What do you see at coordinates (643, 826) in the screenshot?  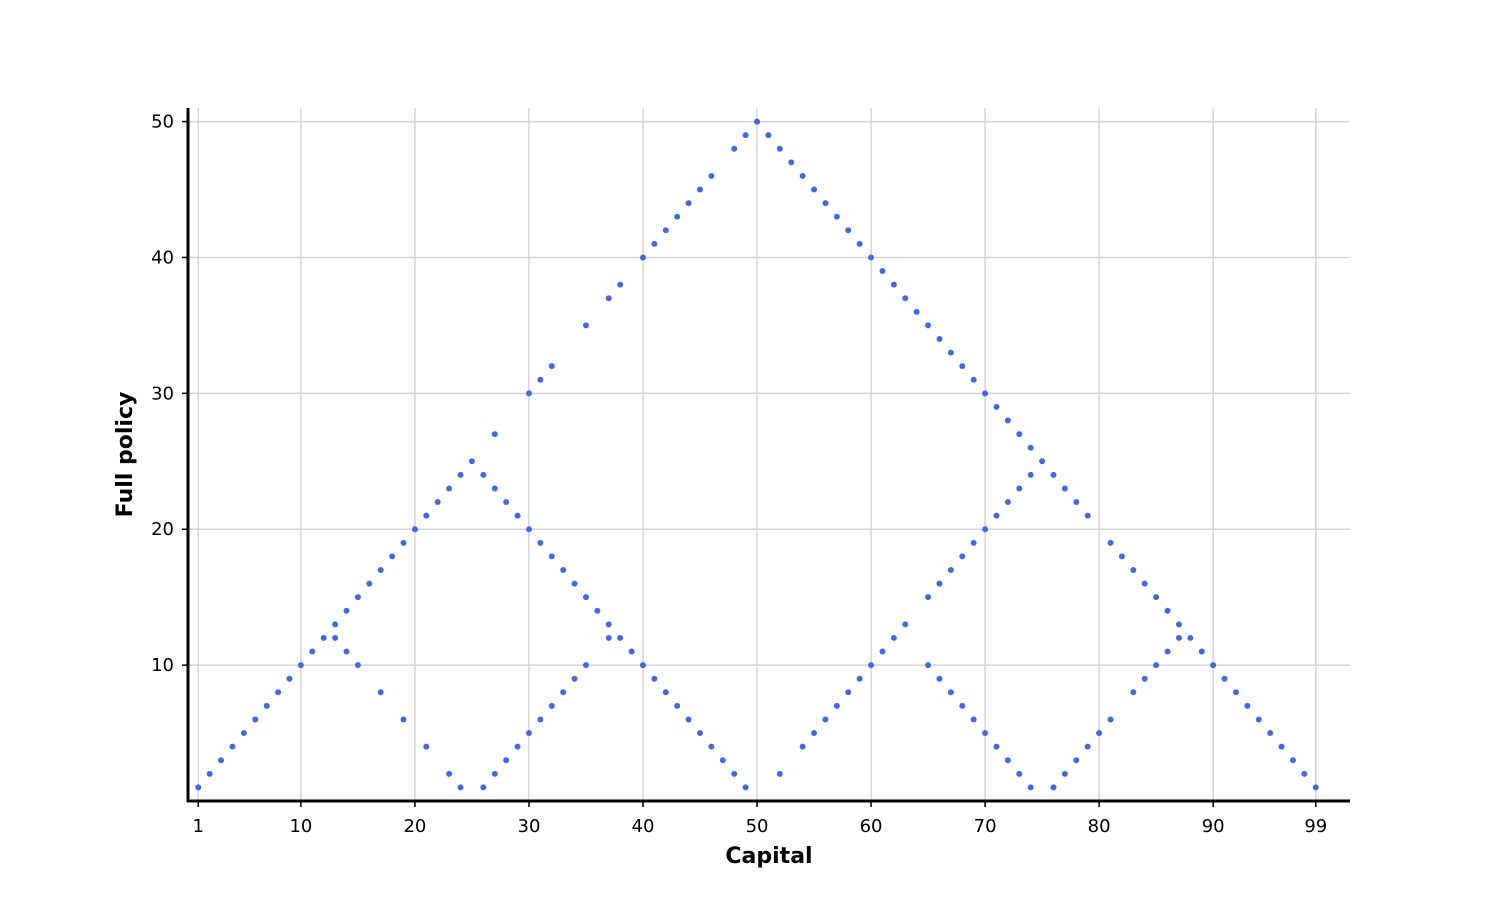 I see `x-tick-label: 40` at bounding box center [643, 826].